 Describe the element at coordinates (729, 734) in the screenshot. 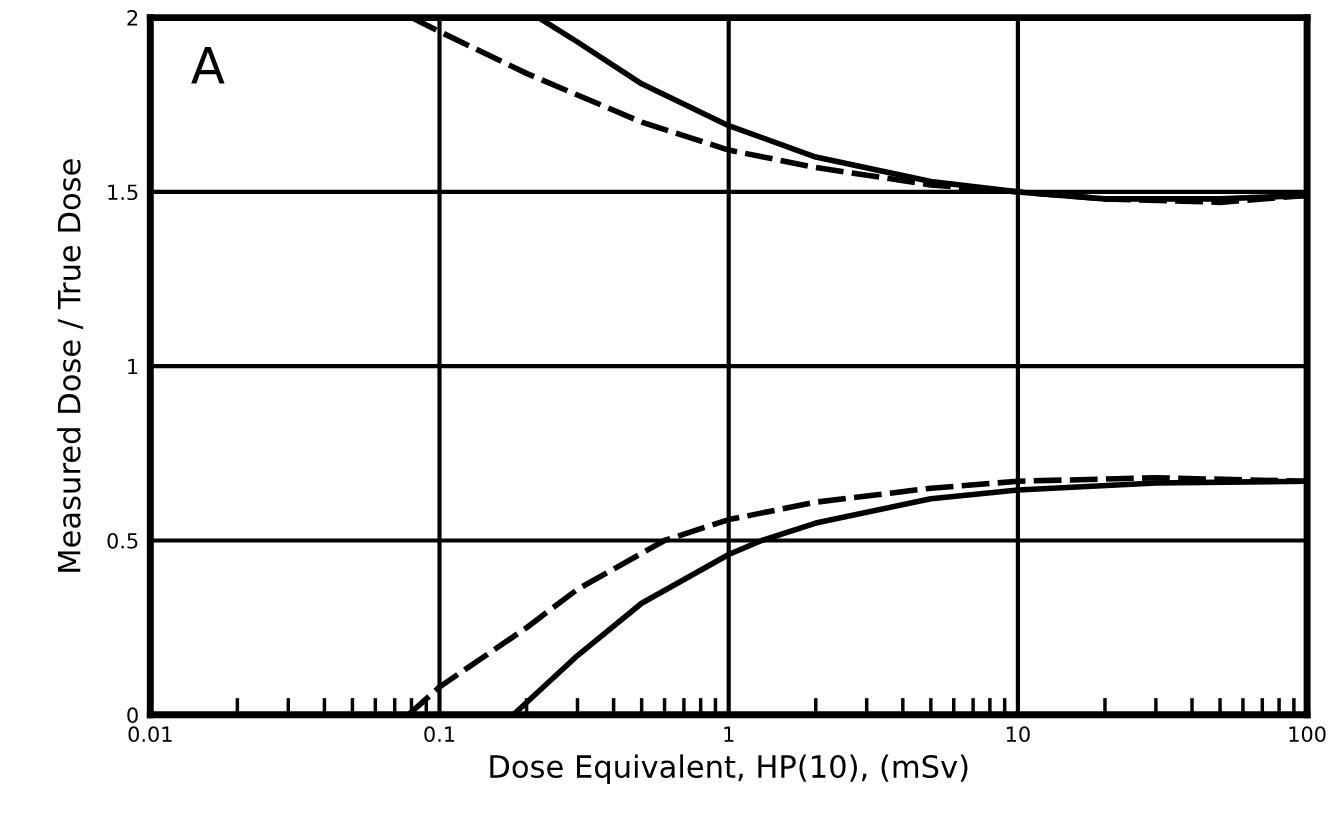

I see `x-tick-label: 1` at that location.